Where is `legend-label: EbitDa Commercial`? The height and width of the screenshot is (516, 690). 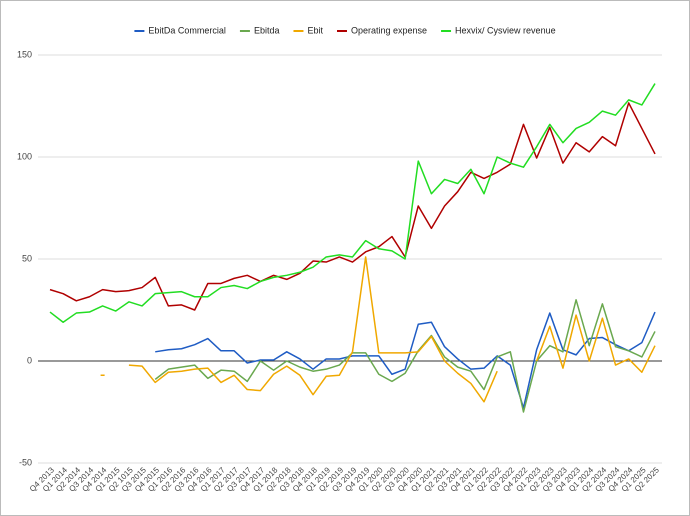 legend-label: EbitDa Commercial is located at coordinates (187, 30).